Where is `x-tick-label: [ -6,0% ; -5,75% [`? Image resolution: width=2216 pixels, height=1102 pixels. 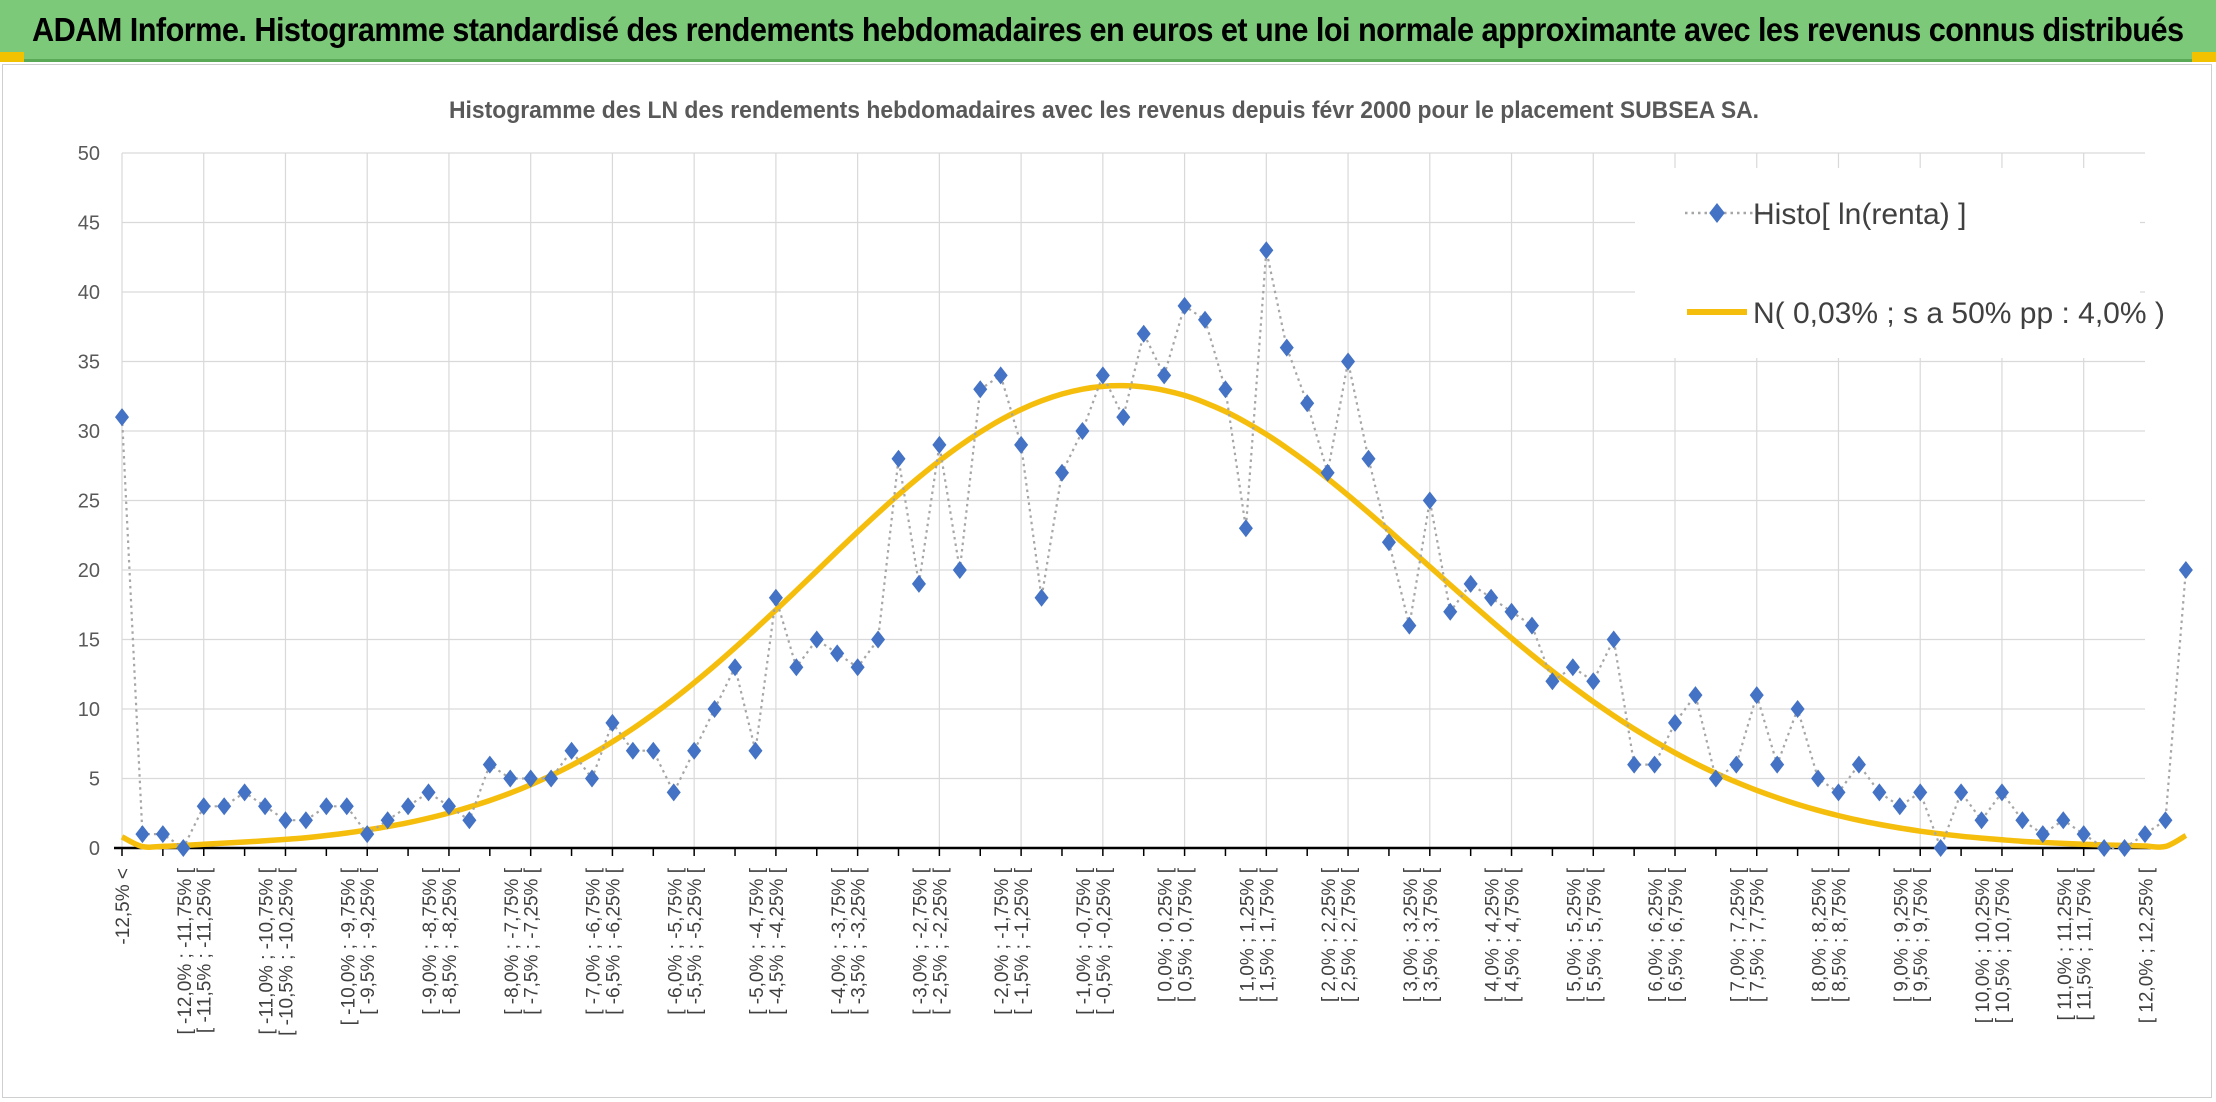
x-tick-label: [ -6,0% ; -5,75% [ is located at coordinates (675, 941).